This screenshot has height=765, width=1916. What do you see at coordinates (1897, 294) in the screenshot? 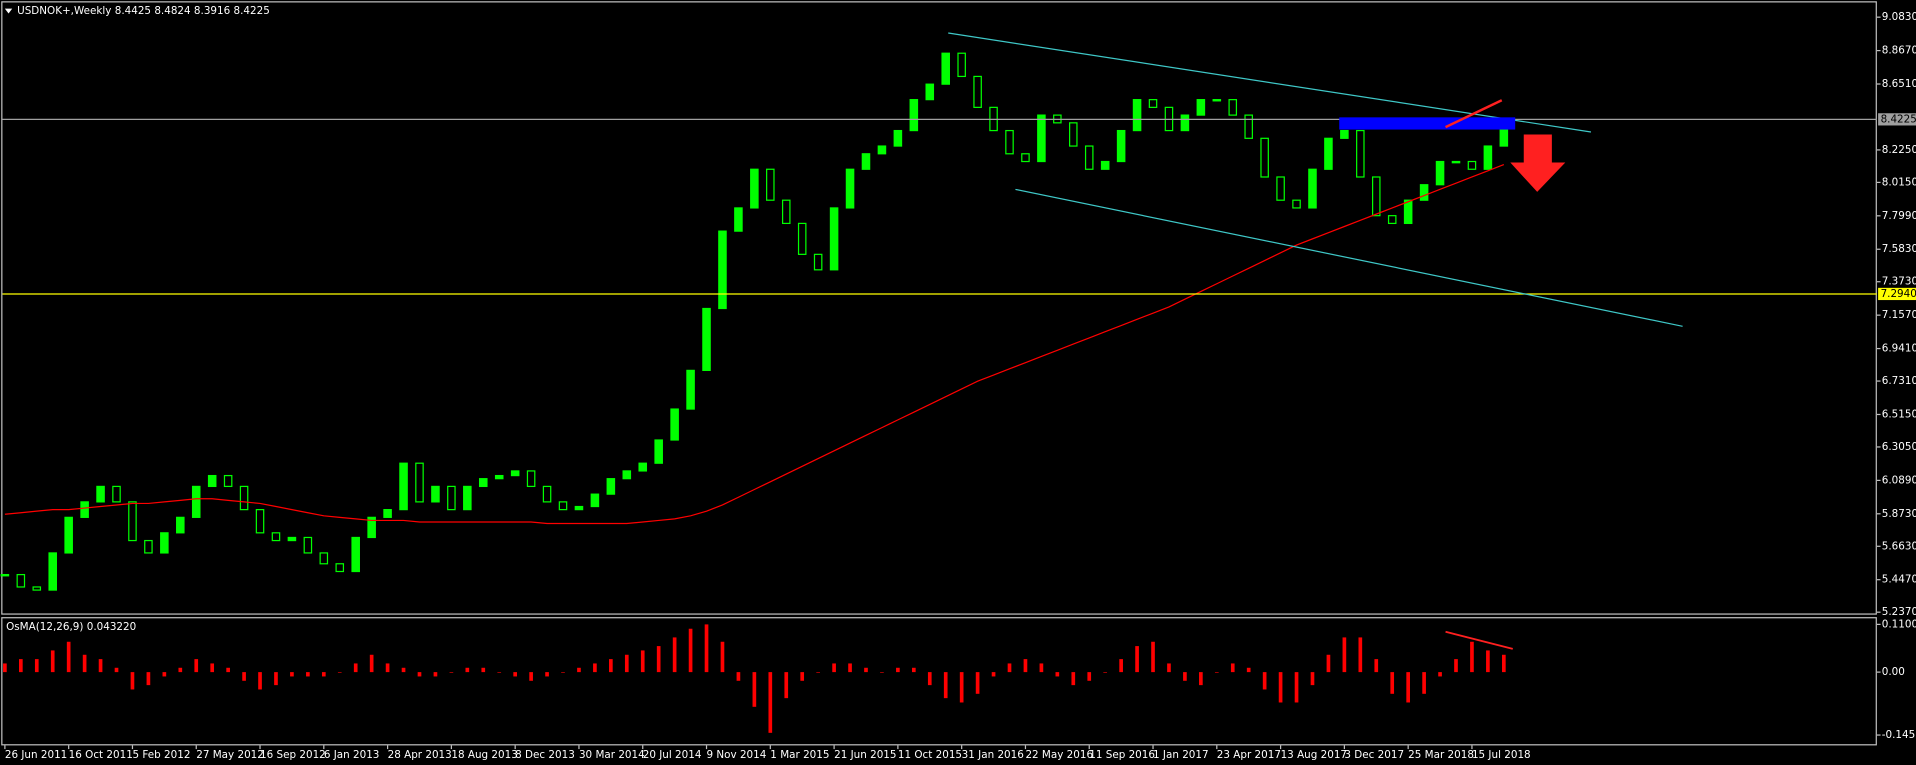
I see `level-label-box` at bounding box center [1897, 294].